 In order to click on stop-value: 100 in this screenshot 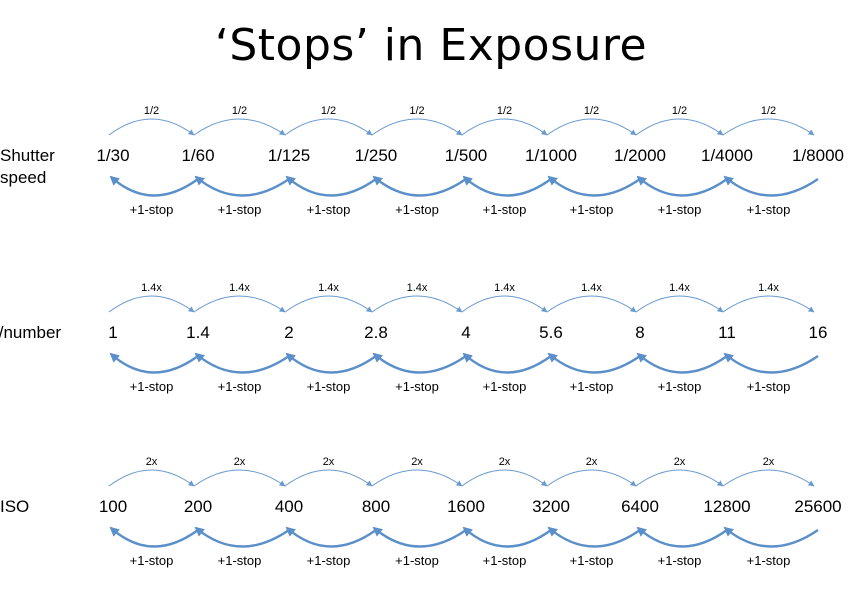, I will do `click(113, 506)`.